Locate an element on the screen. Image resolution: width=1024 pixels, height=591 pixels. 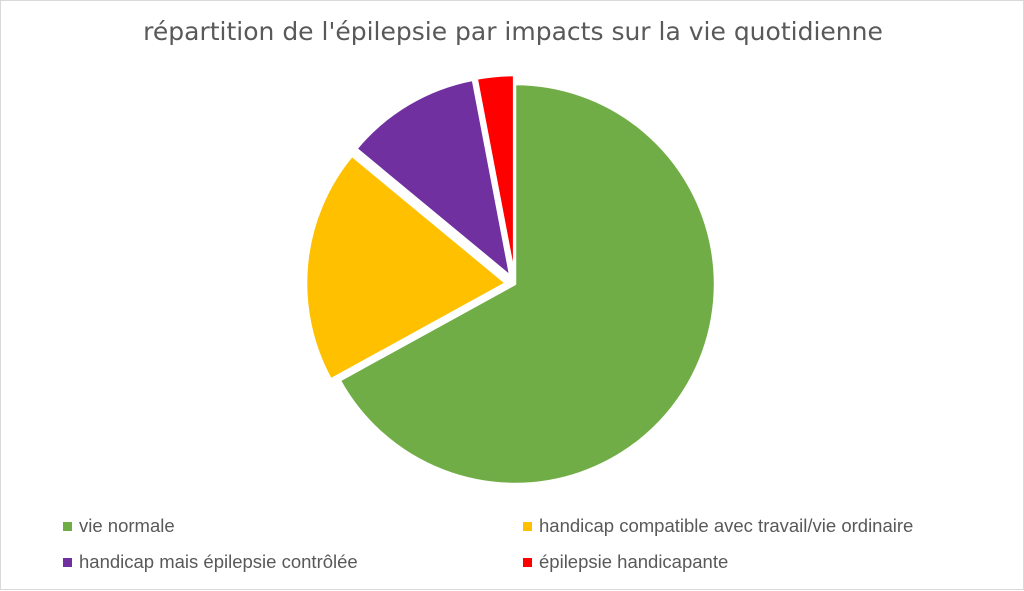
pie-slice-handicap-mais-epilepsie-controlee is located at coordinates (433, 178).